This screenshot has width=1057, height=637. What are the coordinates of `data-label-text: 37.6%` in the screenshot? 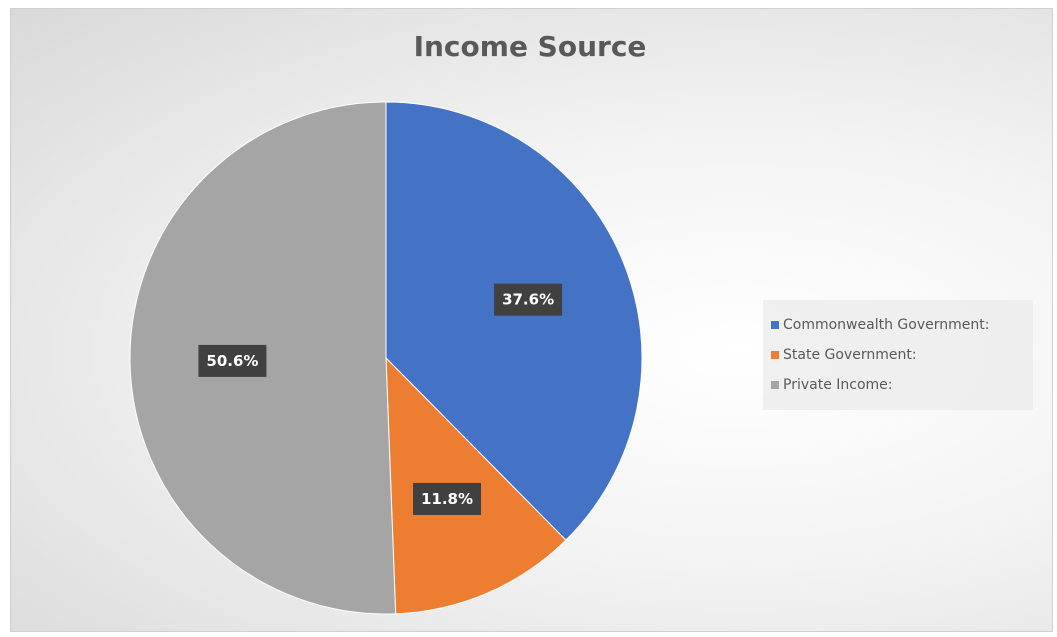 It's located at (528, 300).